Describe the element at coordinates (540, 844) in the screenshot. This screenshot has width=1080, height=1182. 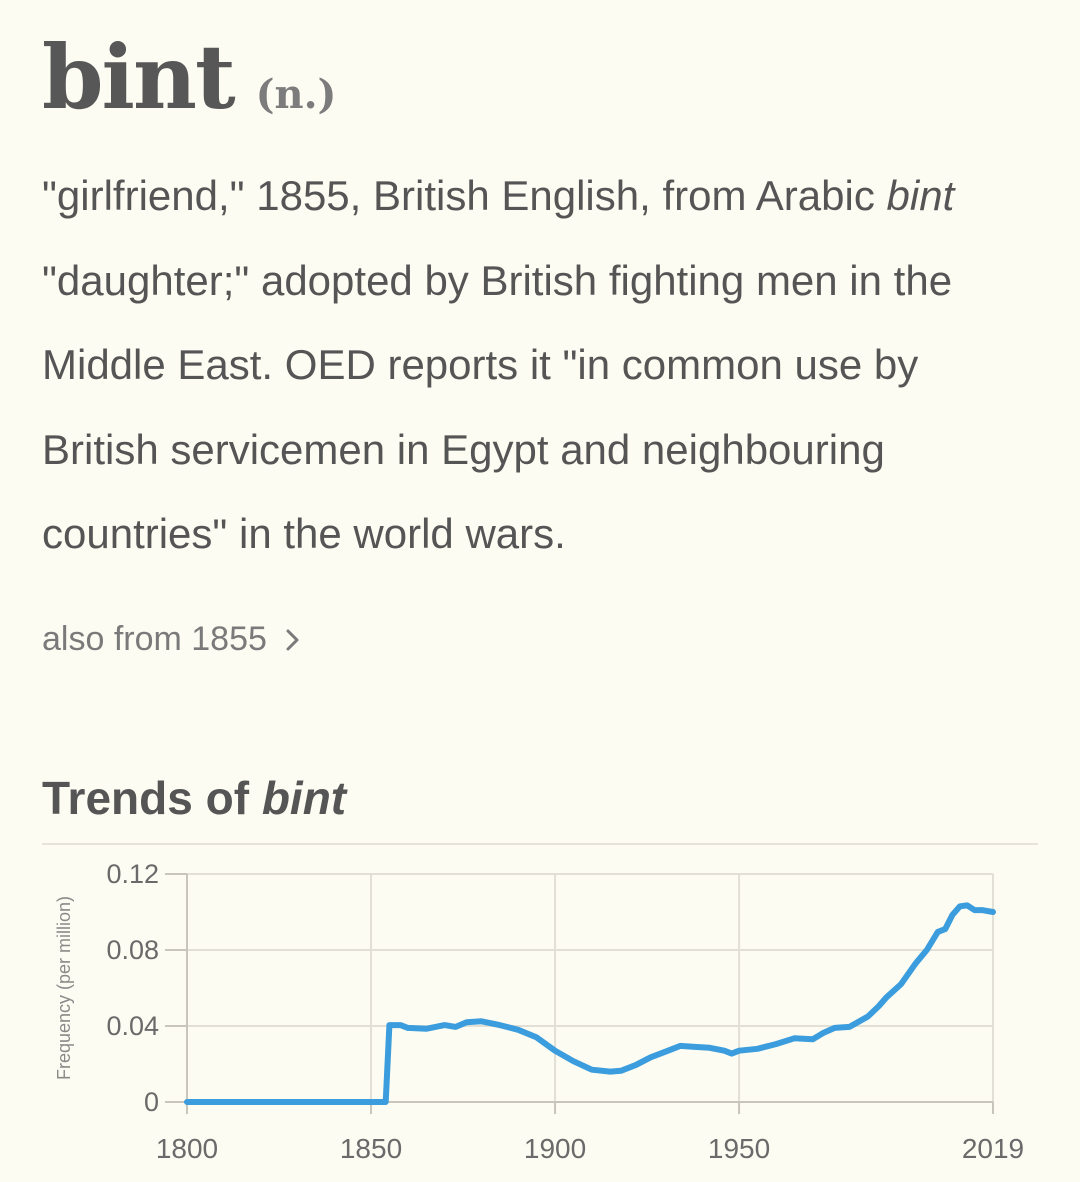
I see `section-divider` at that location.